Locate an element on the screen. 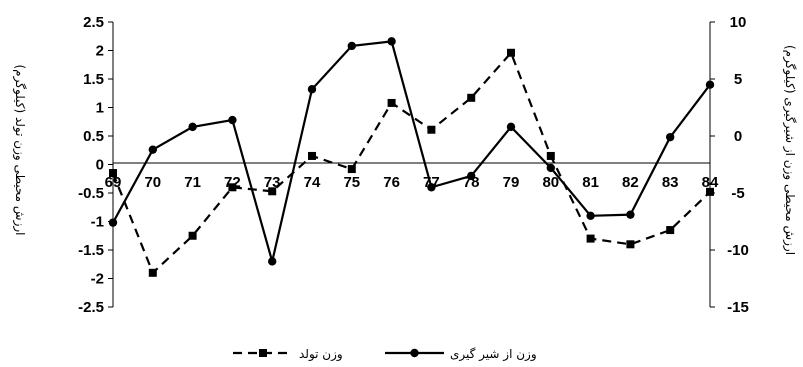 This screenshot has height=367, width=803. y-tick-label: -0.5 is located at coordinates (91, 193).